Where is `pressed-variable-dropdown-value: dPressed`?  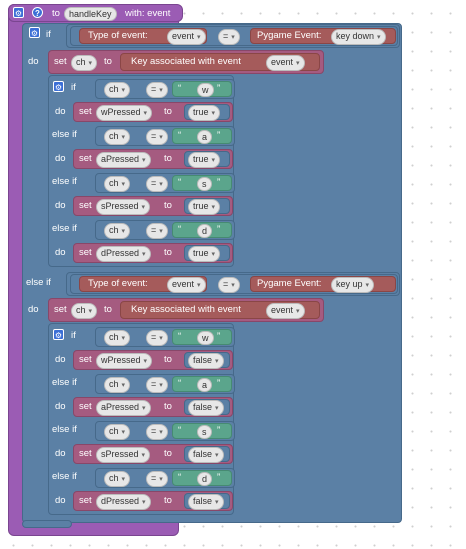 pressed-variable-dropdown-value: dPressed is located at coordinates (120, 253).